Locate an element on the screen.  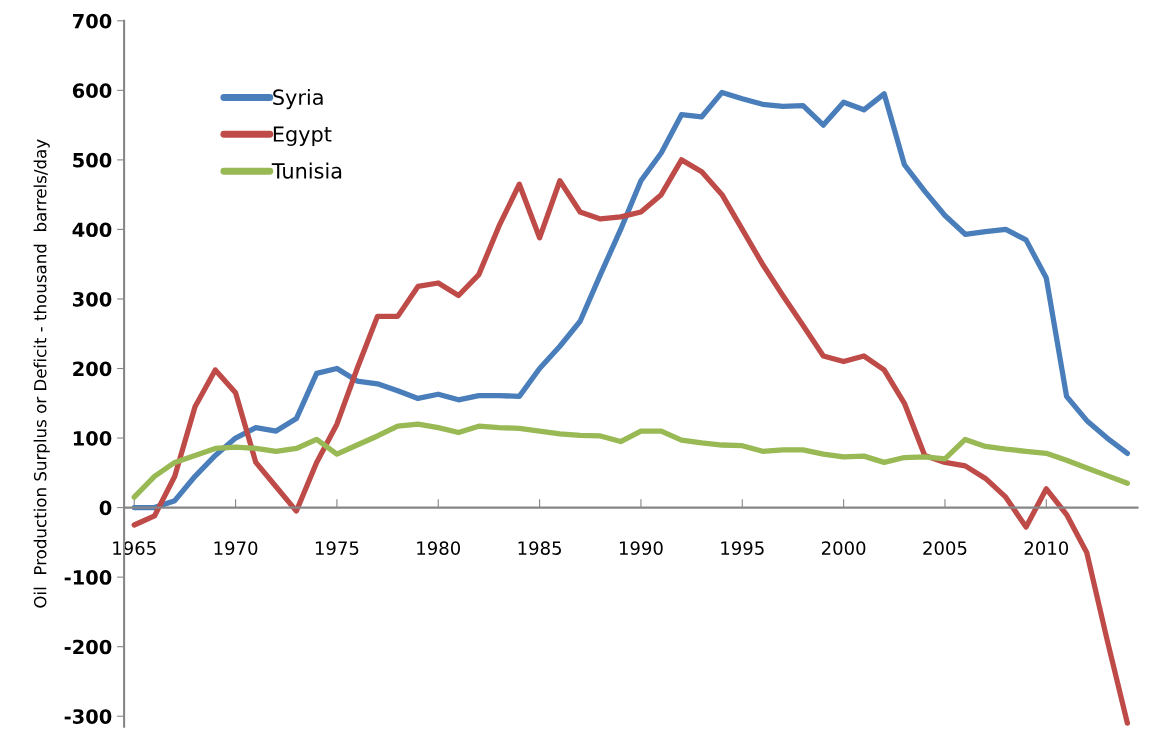
y-tick-label: 100 is located at coordinates (92, 438).